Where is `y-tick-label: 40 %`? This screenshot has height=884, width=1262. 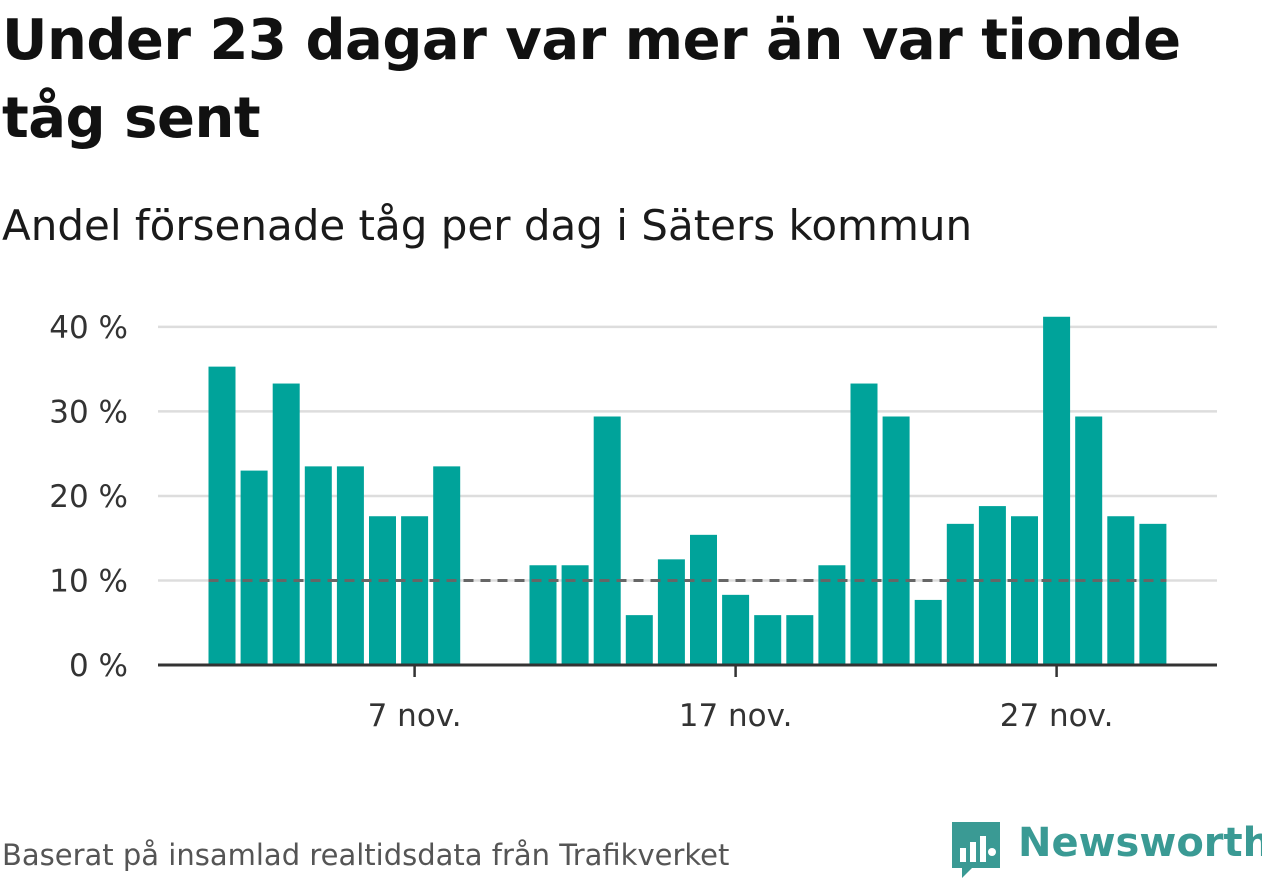
y-tick-label: 40 % is located at coordinates (88, 328).